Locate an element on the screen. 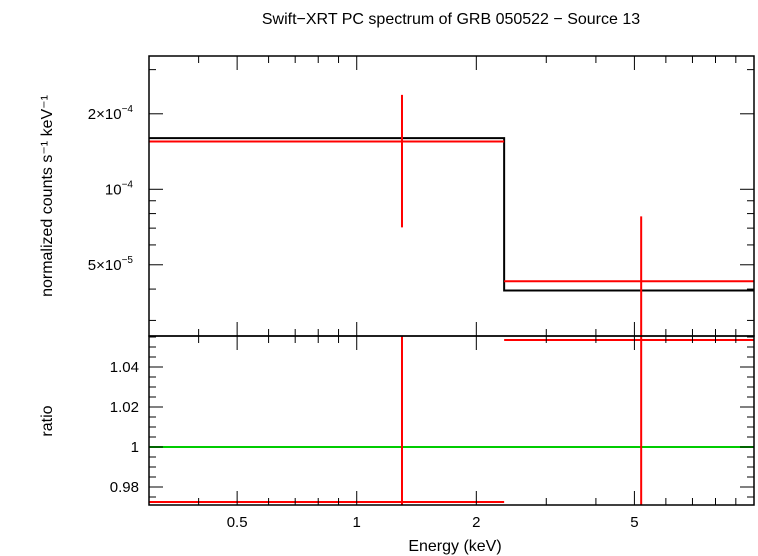 Image resolution: width=758 pixels, height=556 pixels. x-axis-title: Energy (keV) is located at coordinates (454, 546).